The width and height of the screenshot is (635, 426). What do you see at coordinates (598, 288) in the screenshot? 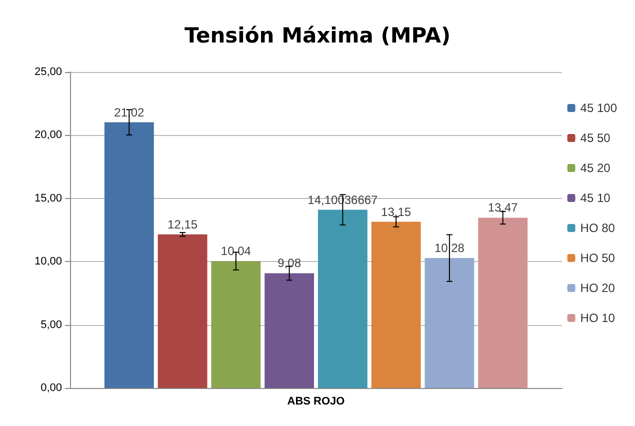
I see `legend-label: HO 20` at bounding box center [598, 288].